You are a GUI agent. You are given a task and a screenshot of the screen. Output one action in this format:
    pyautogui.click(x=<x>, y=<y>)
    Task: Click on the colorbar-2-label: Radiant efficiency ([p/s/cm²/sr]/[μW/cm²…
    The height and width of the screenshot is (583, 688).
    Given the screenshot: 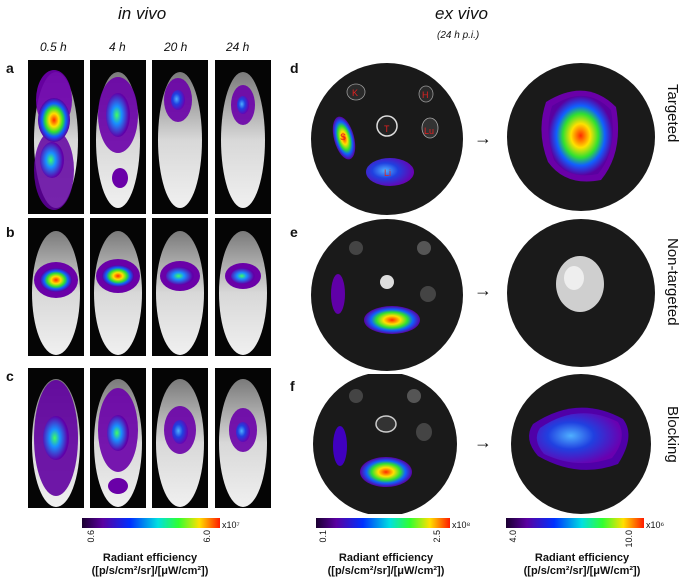 What is the action you would take?
    pyautogui.click(x=386, y=564)
    